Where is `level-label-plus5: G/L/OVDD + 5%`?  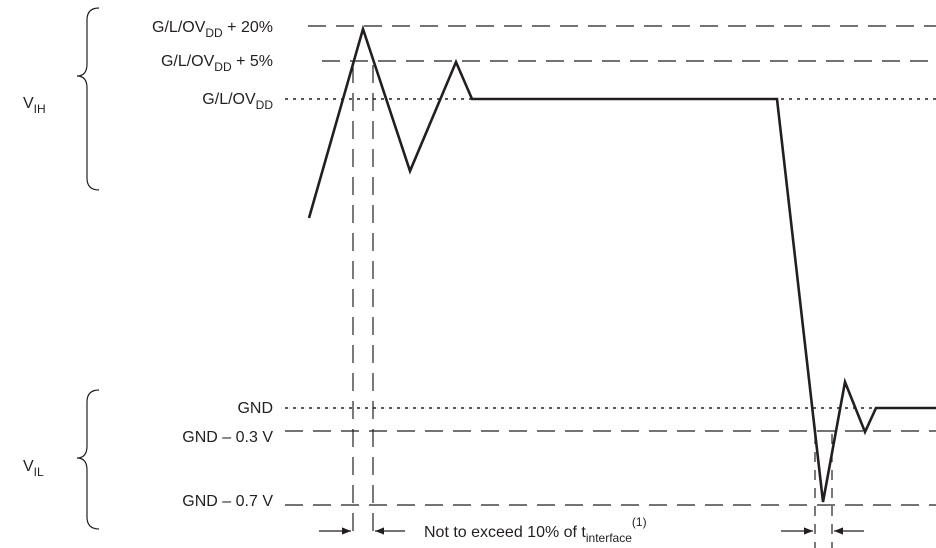
level-label-plus5: G/L/OVDD + 5% is located at coordinates (217, 63).